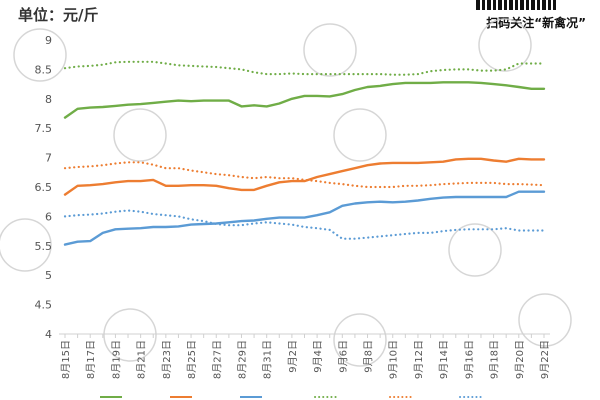 Image resolution: width=600 pixels, height=400 pixels. I want to click on unit-label: 单位：元/斤, so click(58, 15).